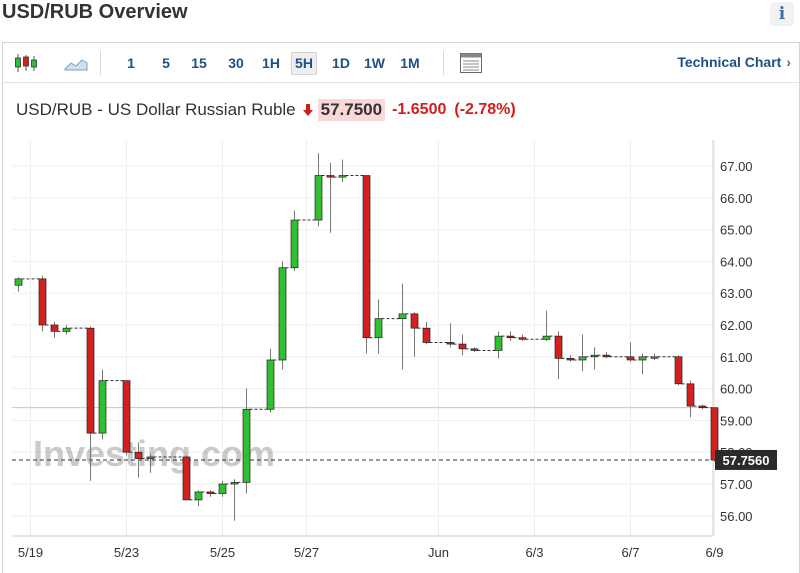 The width and height of the screenshot is (800, 573). What do you see at coordinates (714, 552) in the screenshot?
I see `x-tick-label: 6/9` at bounding box center [714, 552].